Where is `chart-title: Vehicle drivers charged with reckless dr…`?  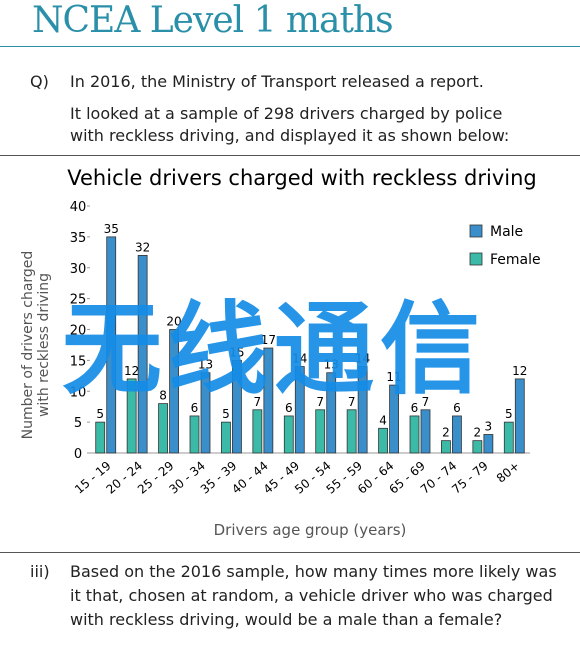
chart-title: Vehicle drivers charged with reckless dr… is located at coordinates (301, 178).